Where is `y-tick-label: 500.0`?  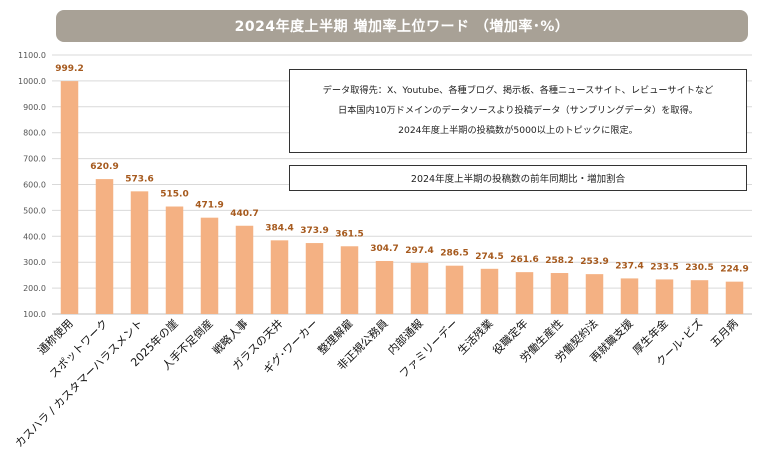
y-tick-label: 500.0 is located at coordinates (34, 210).